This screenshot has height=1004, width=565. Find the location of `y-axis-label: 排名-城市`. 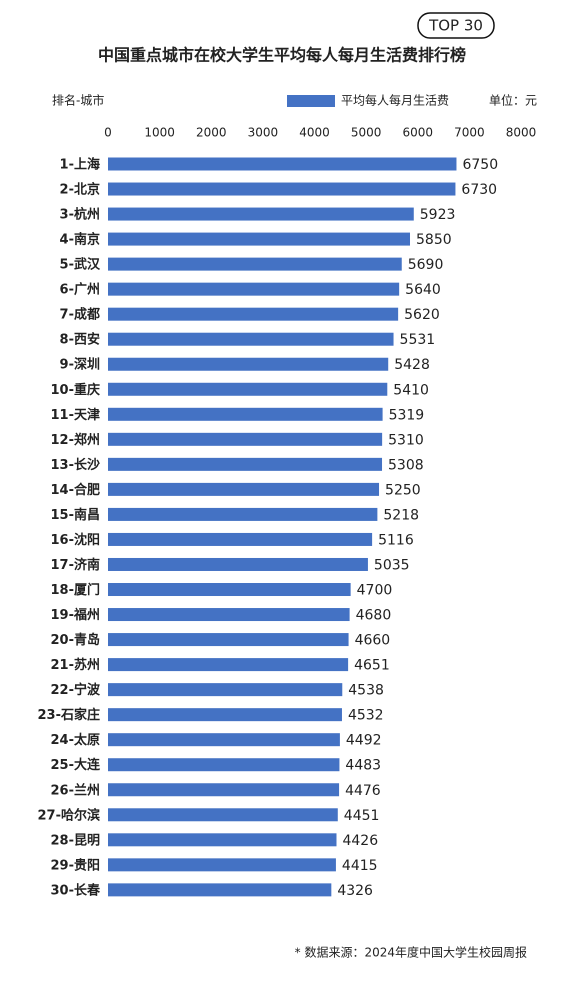

y-axis-label: 排名-城市 is located at coordinates (78, 100).